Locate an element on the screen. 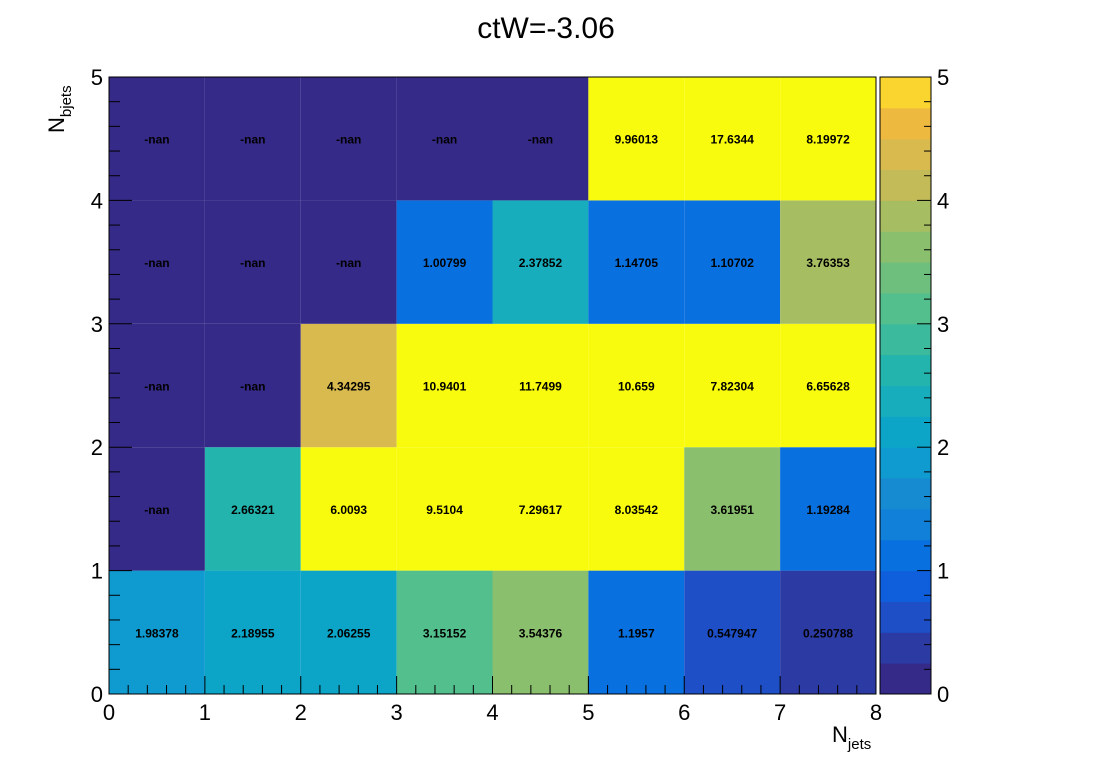 The width and height of the screenshot is (1096, 772). x-tick-label: 0 is located at coordinates (109, 712).